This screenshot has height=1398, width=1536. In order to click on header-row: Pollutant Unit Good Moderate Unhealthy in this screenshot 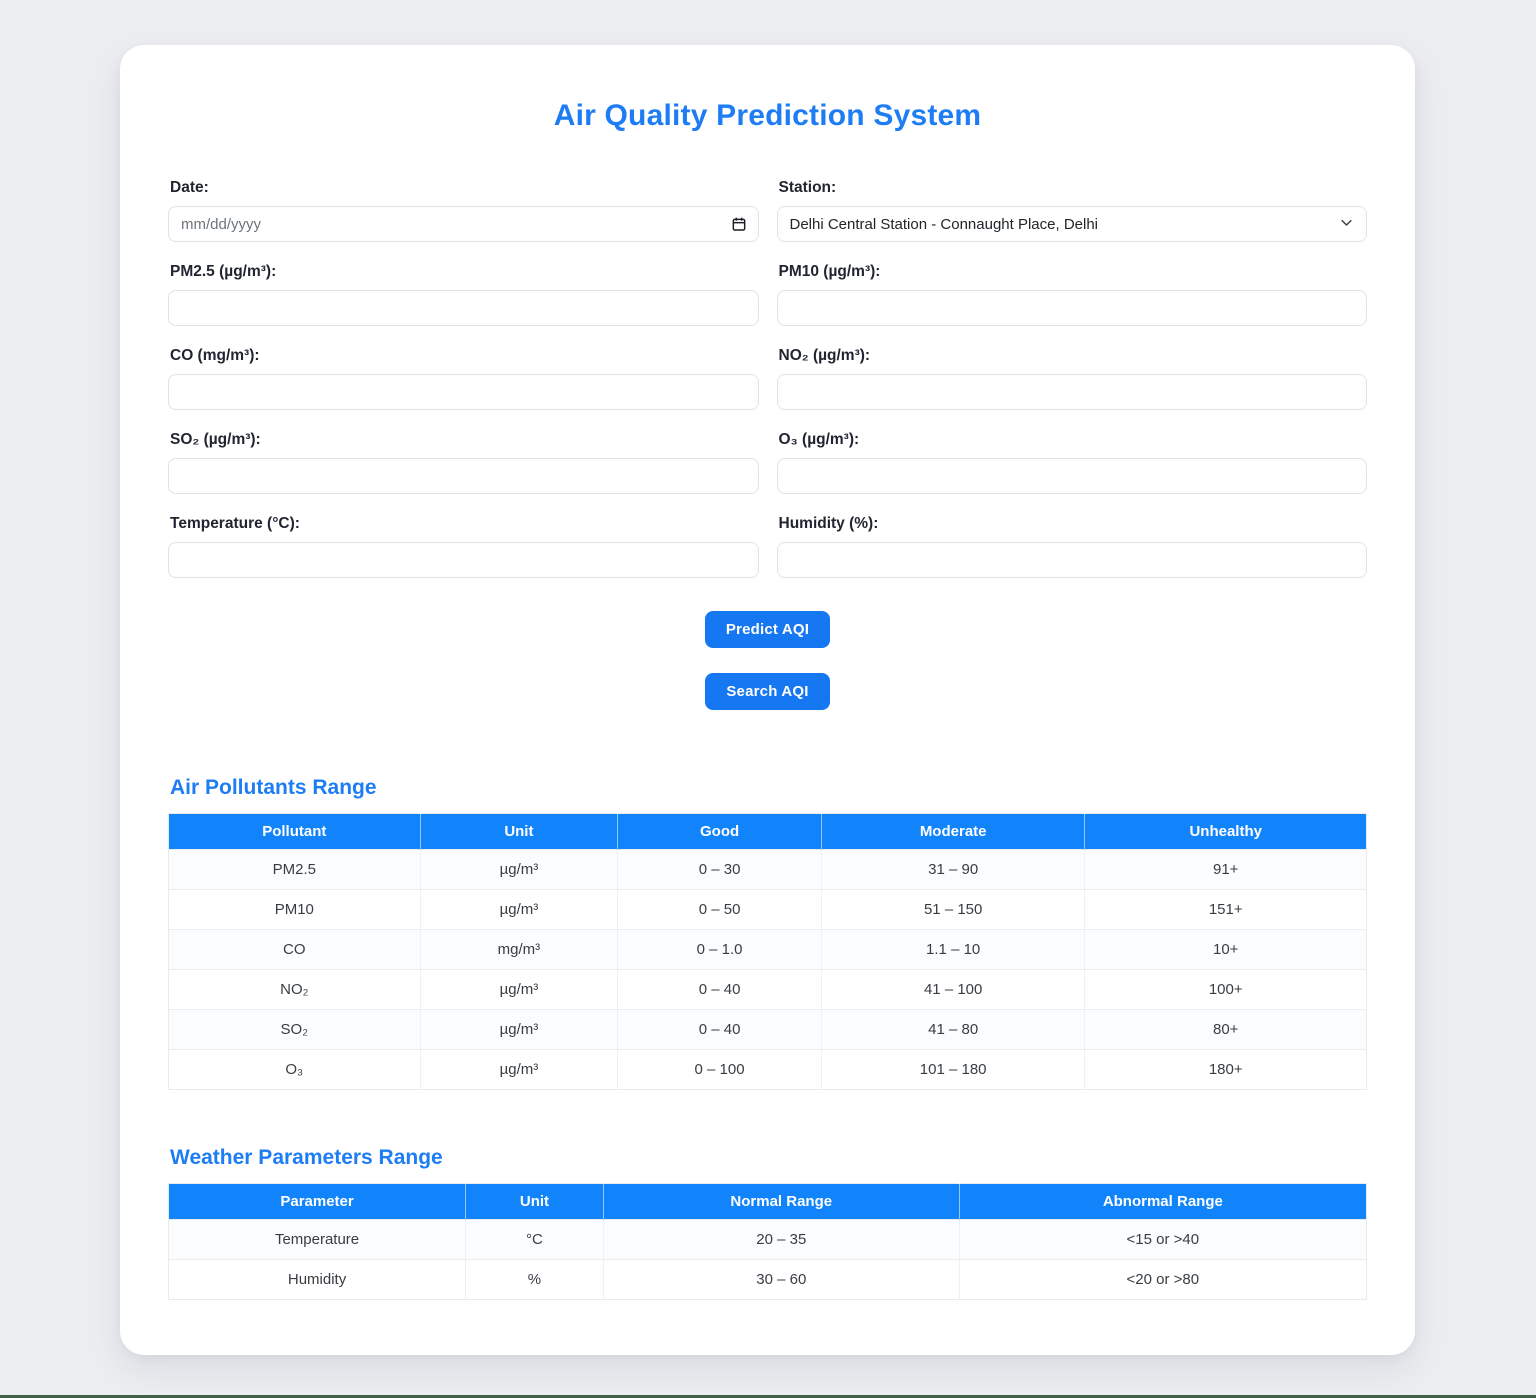, I will do `click(767, 831)`.